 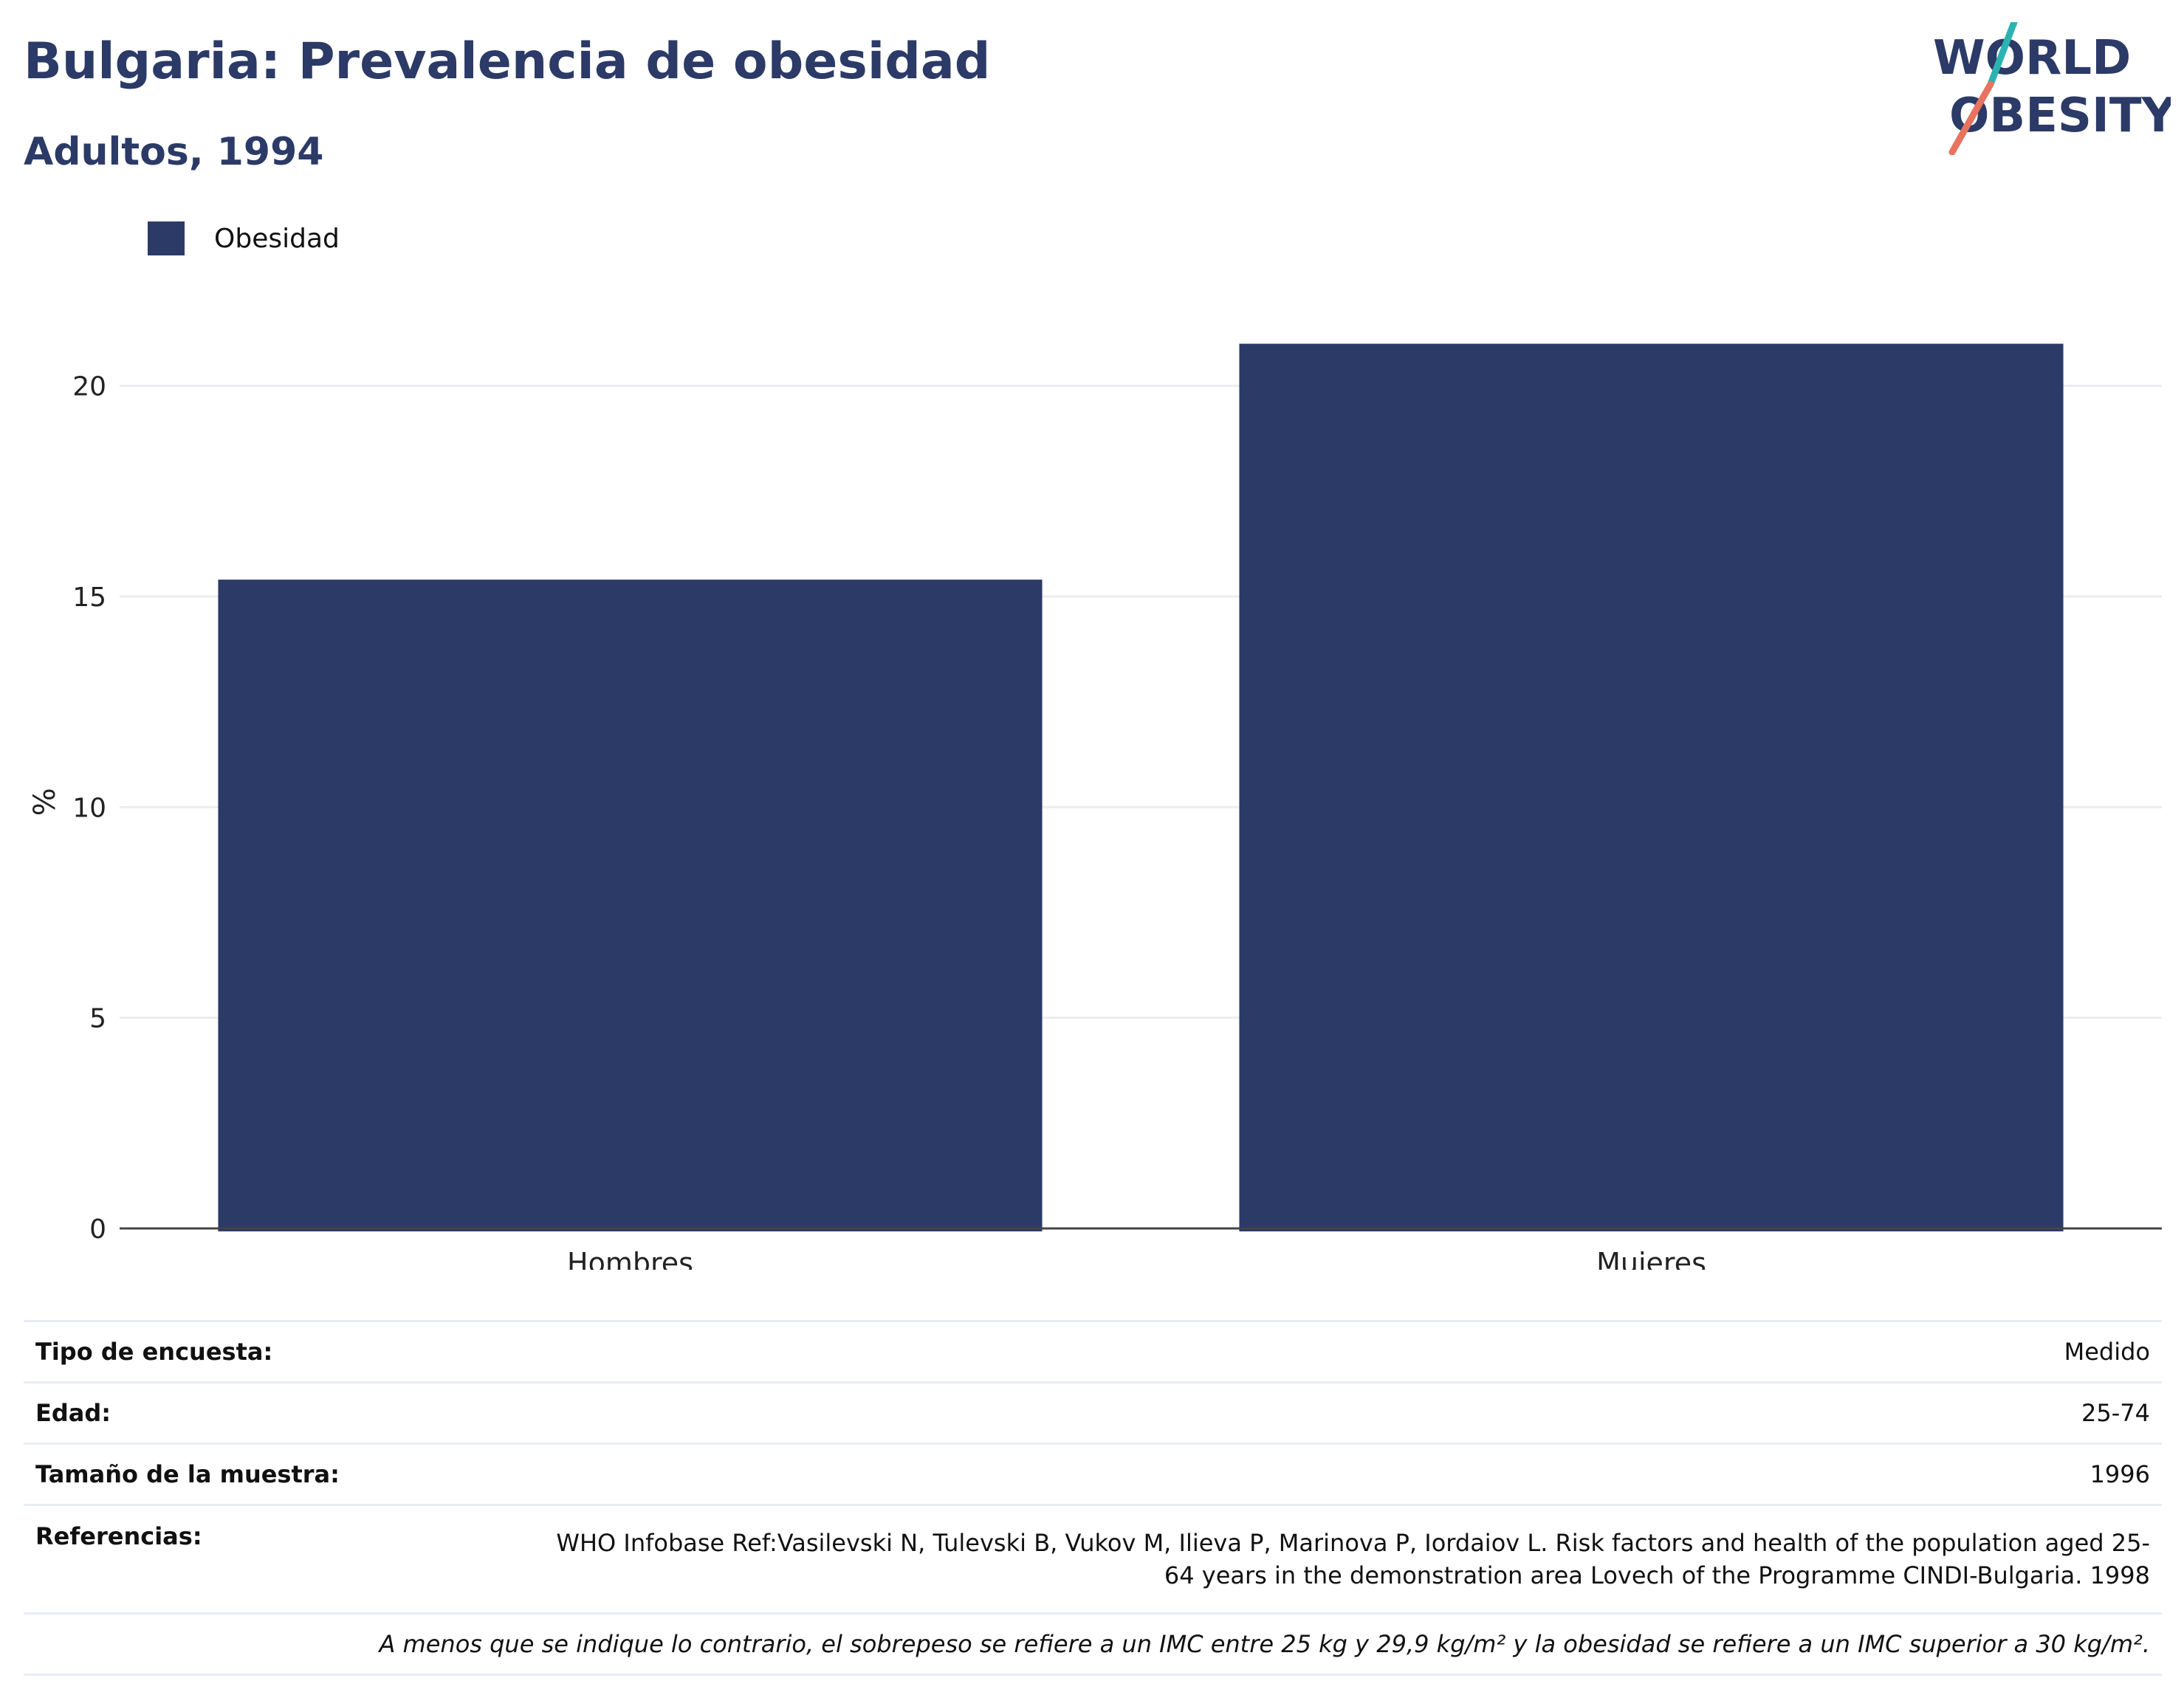 I want to click on legend-swatch-obesidad, so click(x=167, y=238).